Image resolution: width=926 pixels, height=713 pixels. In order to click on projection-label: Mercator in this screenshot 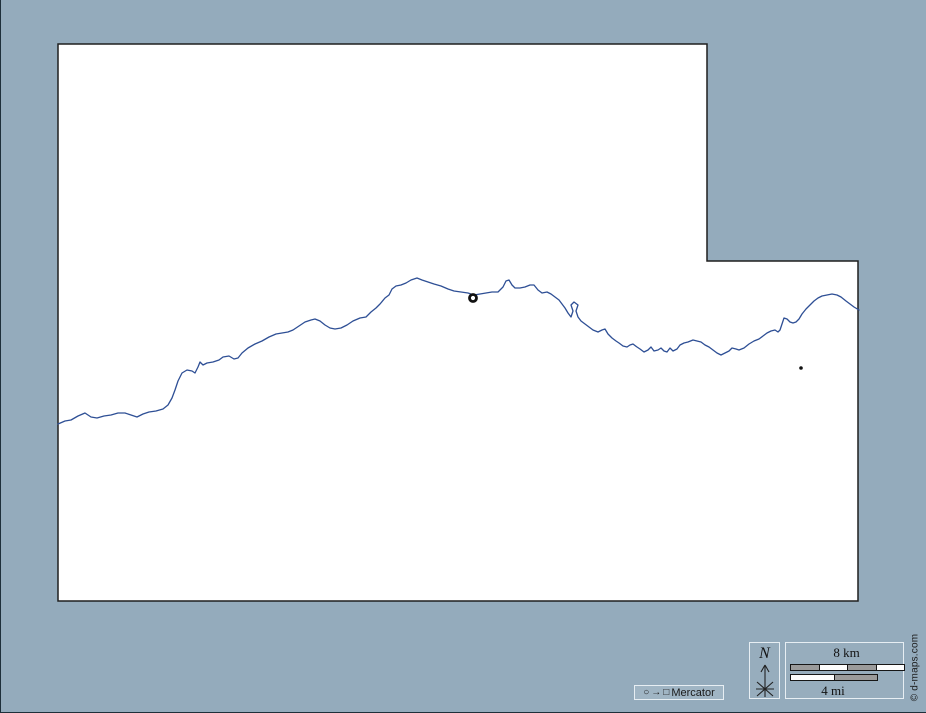, I will do `click(693, 692)`.